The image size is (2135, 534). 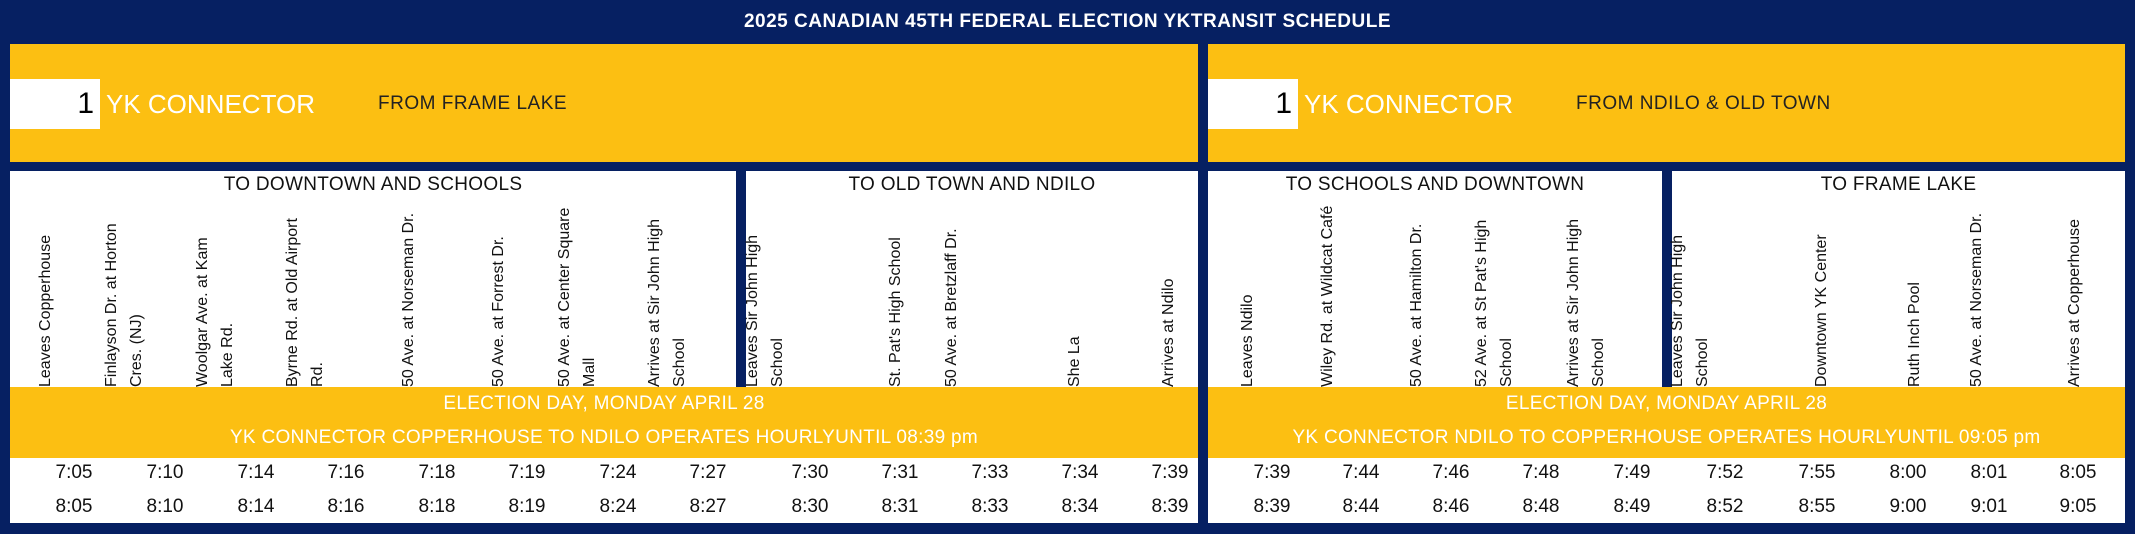 What do you see at coordinates (1821, 310) in the screenshot?
I see `stop-name: Downtown YK Center` at bounding box center [1821, 310].